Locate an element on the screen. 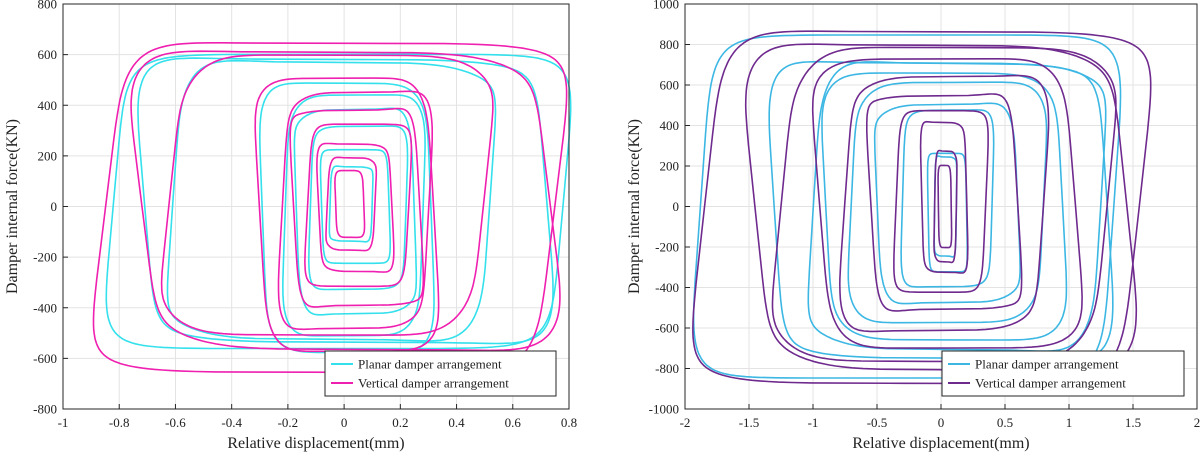  x-tick-label: 0.6 is located at coordinates (513, 422).